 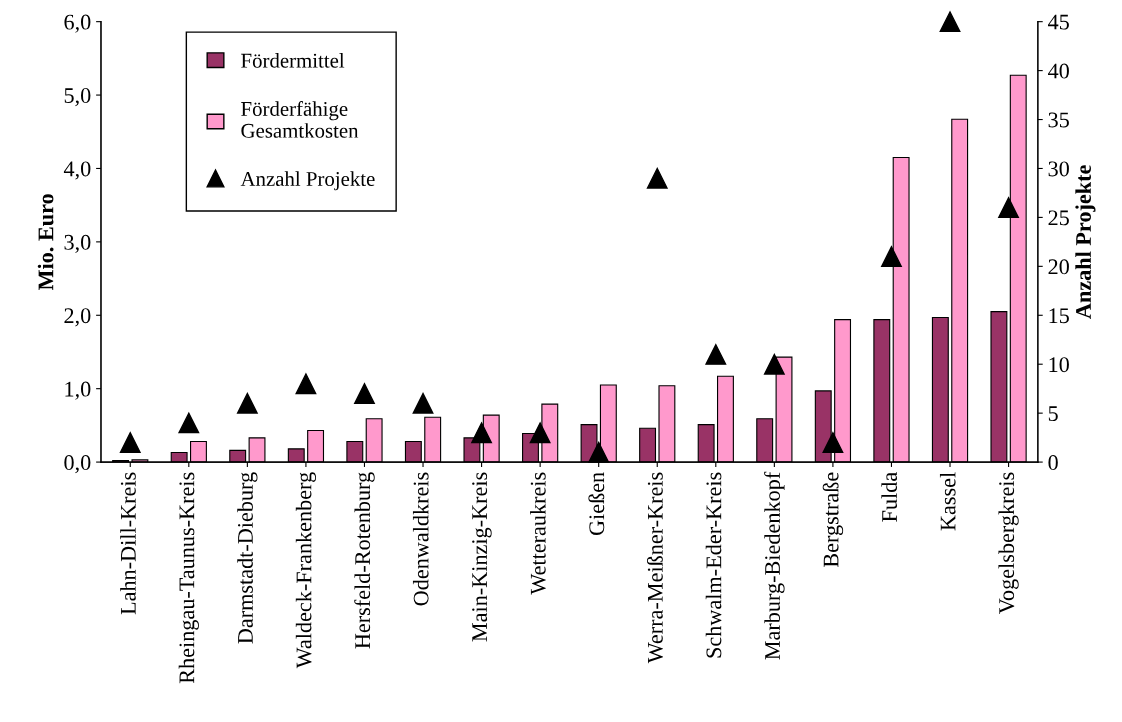 What do you see at coordinates (774, 565) in the screenshot?
I see `x-tick-label: Marburg-Biedenkopf` at bounding box center [774, 565].